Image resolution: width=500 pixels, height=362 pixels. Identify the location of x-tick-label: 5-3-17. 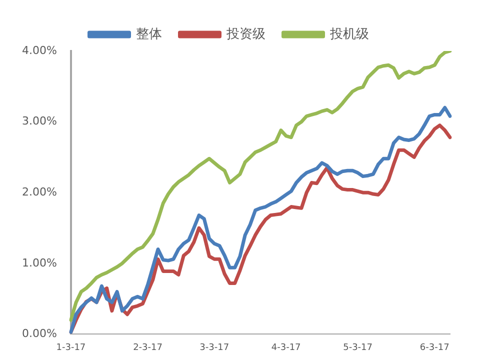
(357, 347).